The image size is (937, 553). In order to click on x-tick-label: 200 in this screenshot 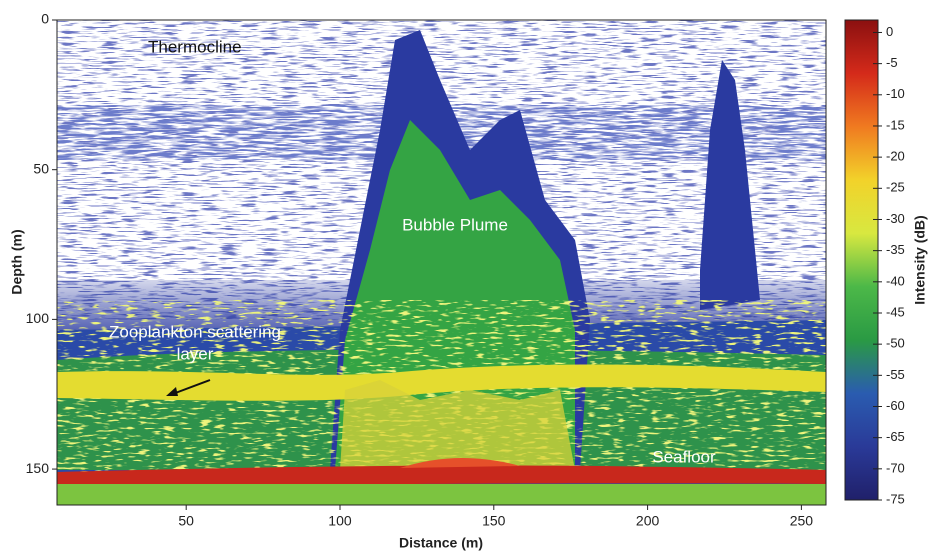, I will do `click(648, 521)`.